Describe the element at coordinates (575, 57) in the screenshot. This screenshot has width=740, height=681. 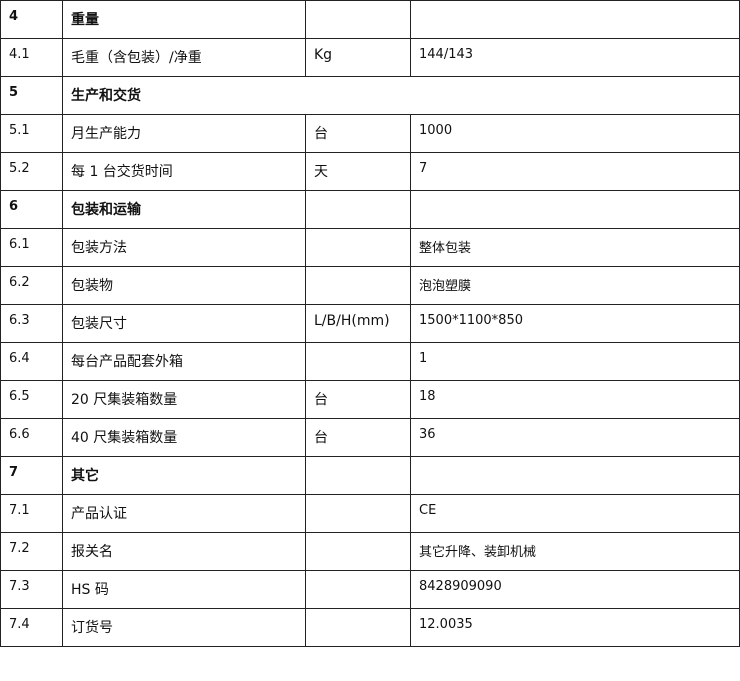
I see `item-value: 144/143` at that location.